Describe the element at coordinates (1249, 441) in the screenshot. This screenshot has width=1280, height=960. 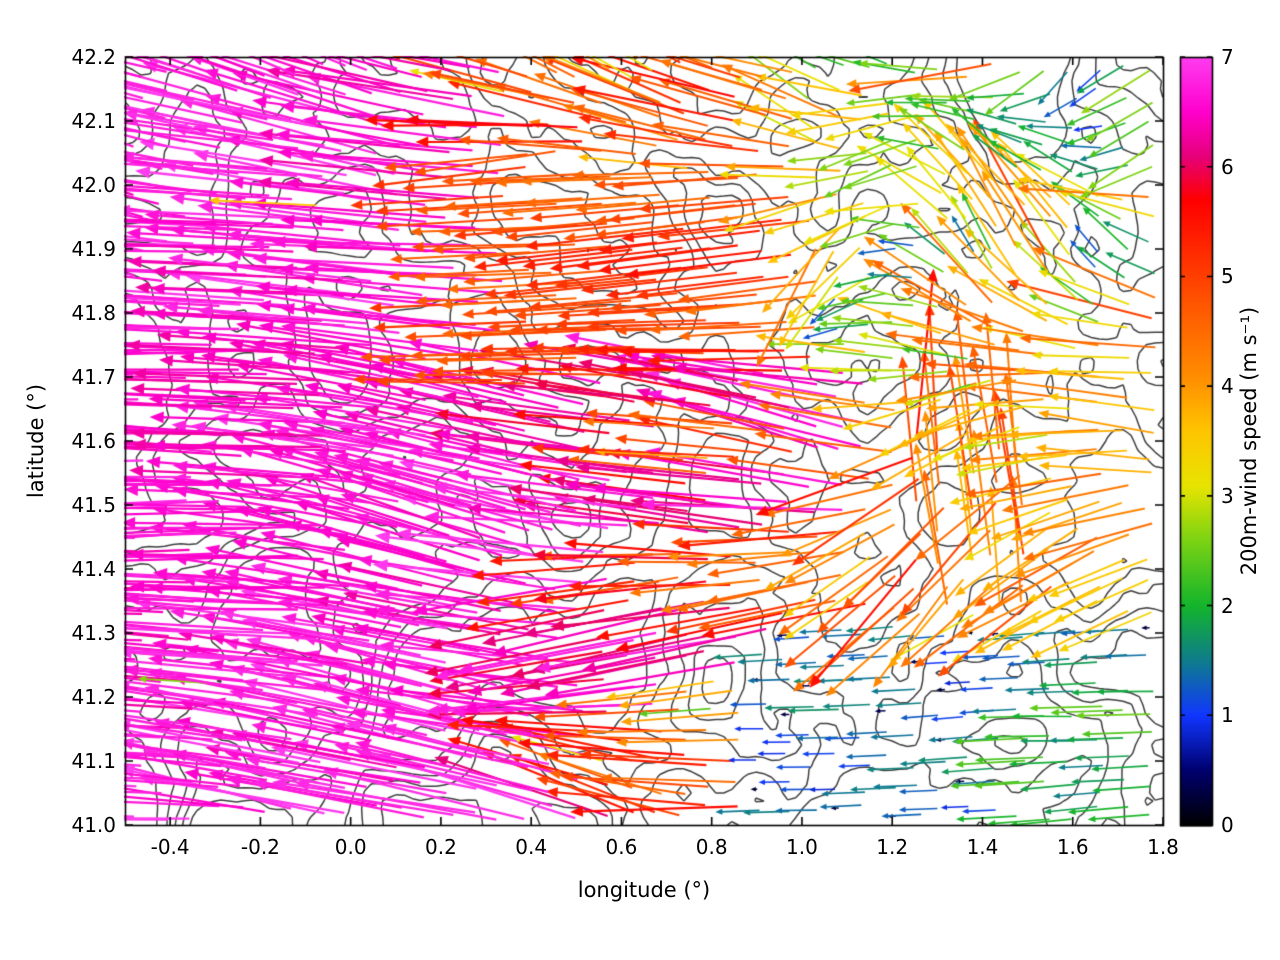
I see `colorbar-label: 200m-wind speed (m s⁻¹)` at that location.